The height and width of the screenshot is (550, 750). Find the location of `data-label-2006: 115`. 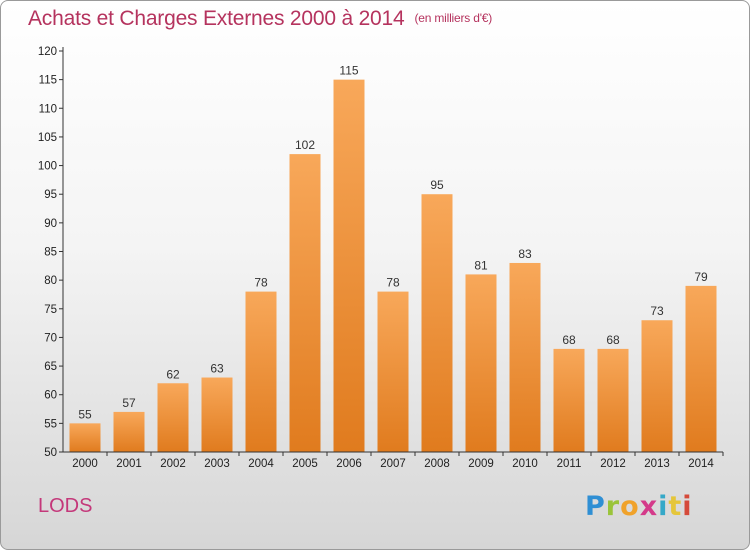

data-label-2006: 115 is located at coordinates (348, 71).